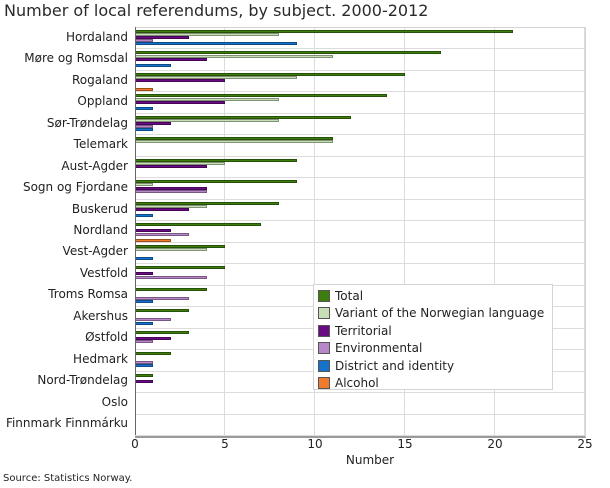 This screenshot has width=610, height=488. I want to click on x-tick-label: 0, so click(135, 444).